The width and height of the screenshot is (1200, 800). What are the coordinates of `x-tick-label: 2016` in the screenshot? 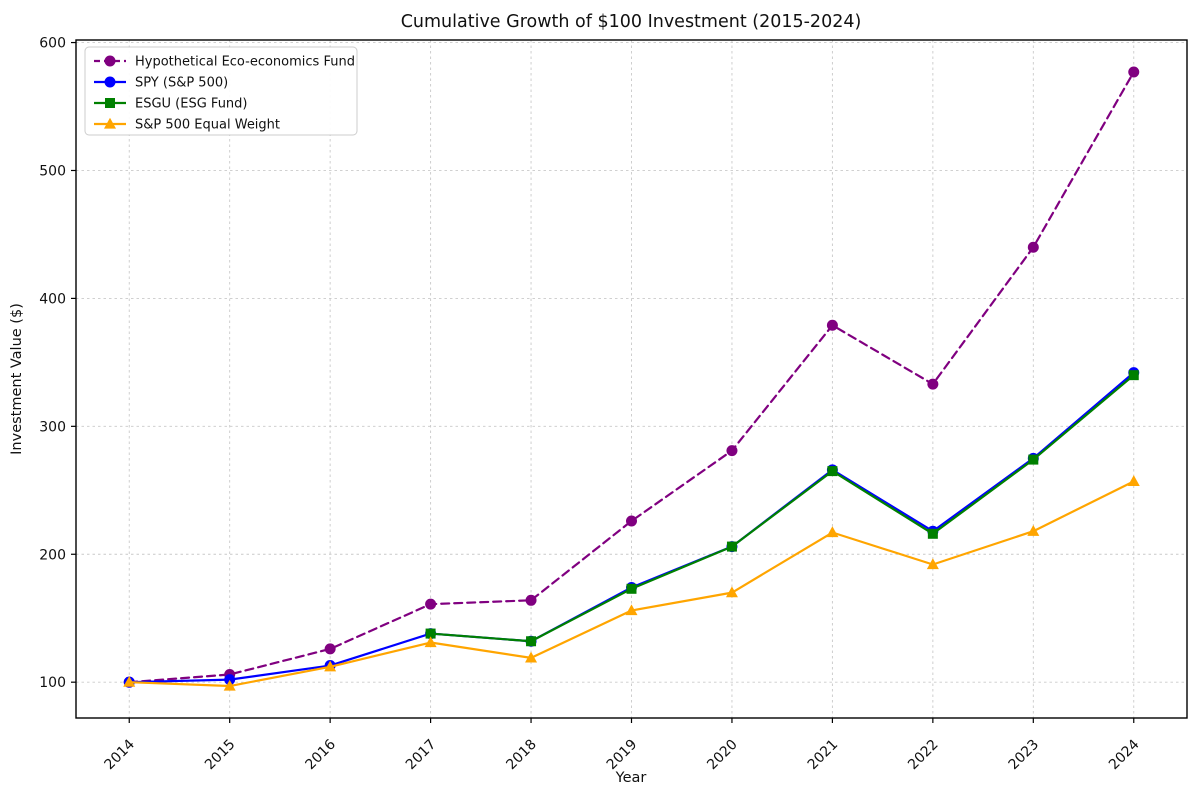 It's located at (320, 754).